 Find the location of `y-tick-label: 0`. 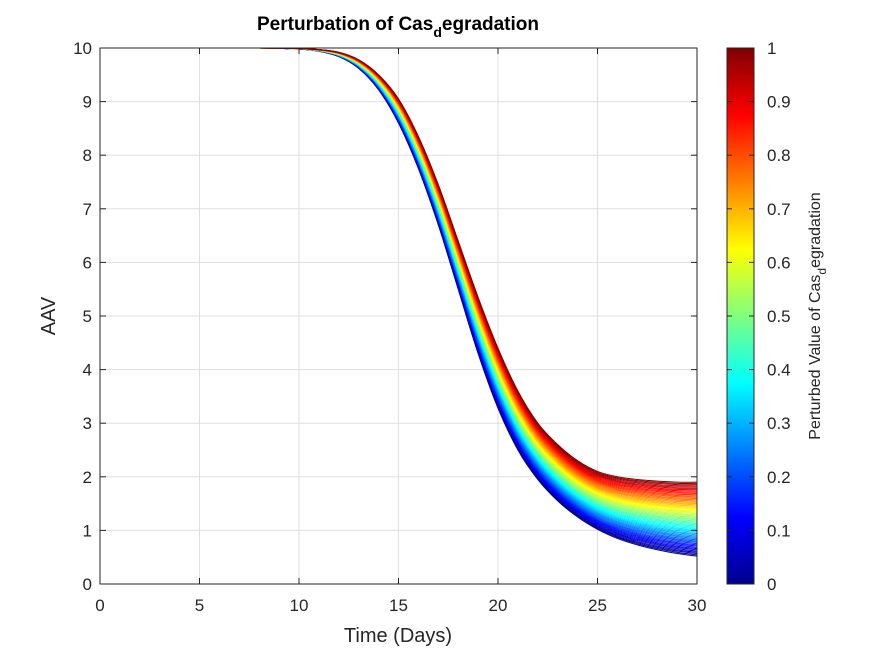

y-tick-label: 0 is located at coordinates (87, 584).